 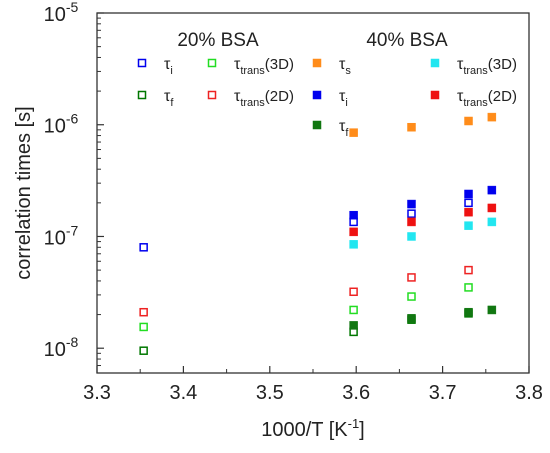 I want to click on x-ticks: 3.3 3.4 3.5 3.6 3.7 3.8, so click(x=313, y=385).